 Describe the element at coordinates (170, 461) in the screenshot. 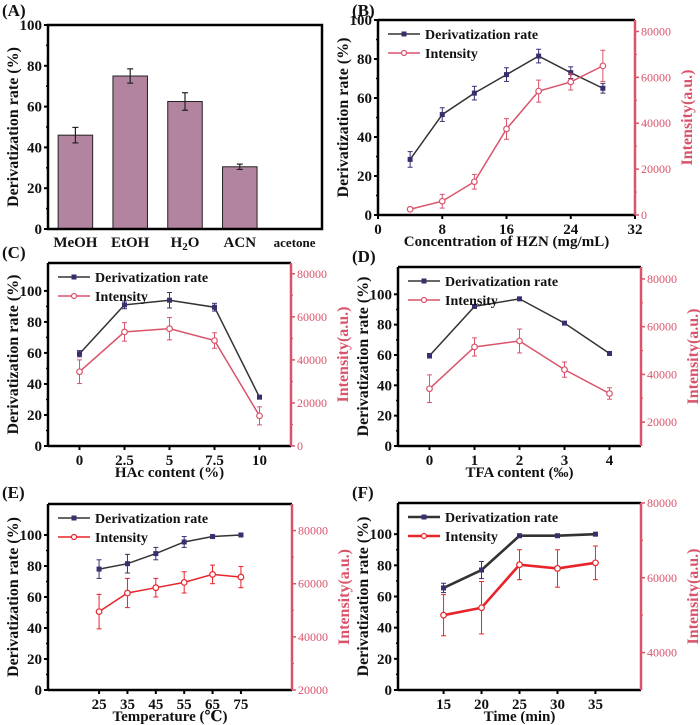

I see `x-tick-label: 5` at that location.